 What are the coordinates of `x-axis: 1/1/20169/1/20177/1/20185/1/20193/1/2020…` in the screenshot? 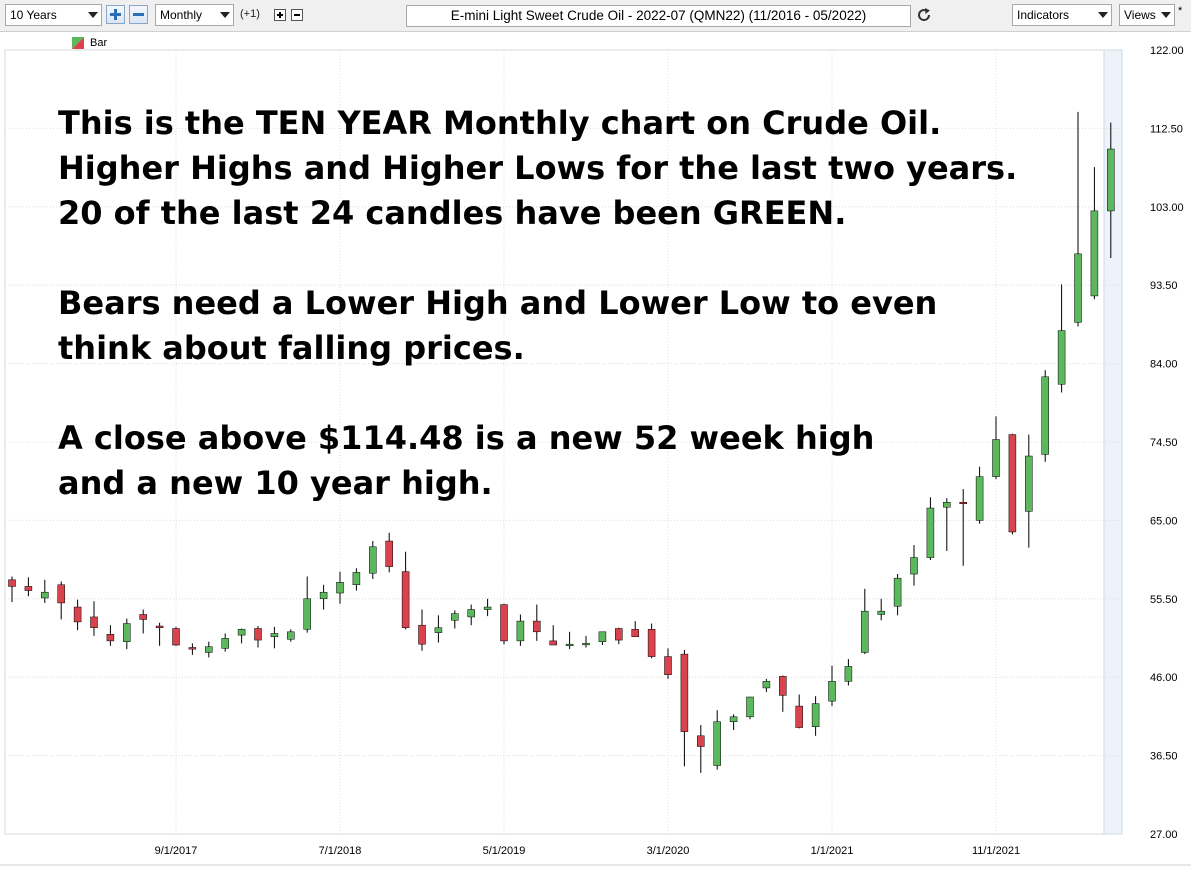 It's located at (587, 851).